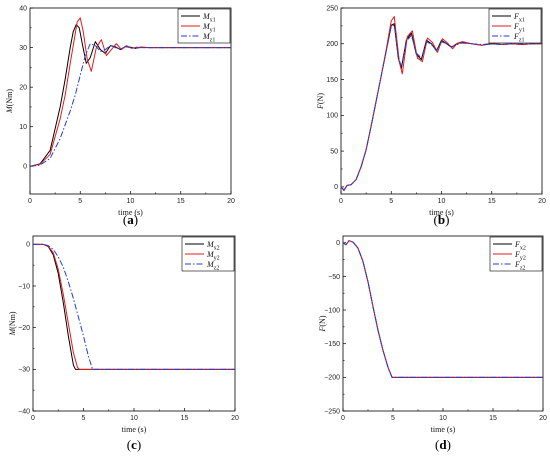  I want to click on legend-entry-My1: My1, so click(209, 28).